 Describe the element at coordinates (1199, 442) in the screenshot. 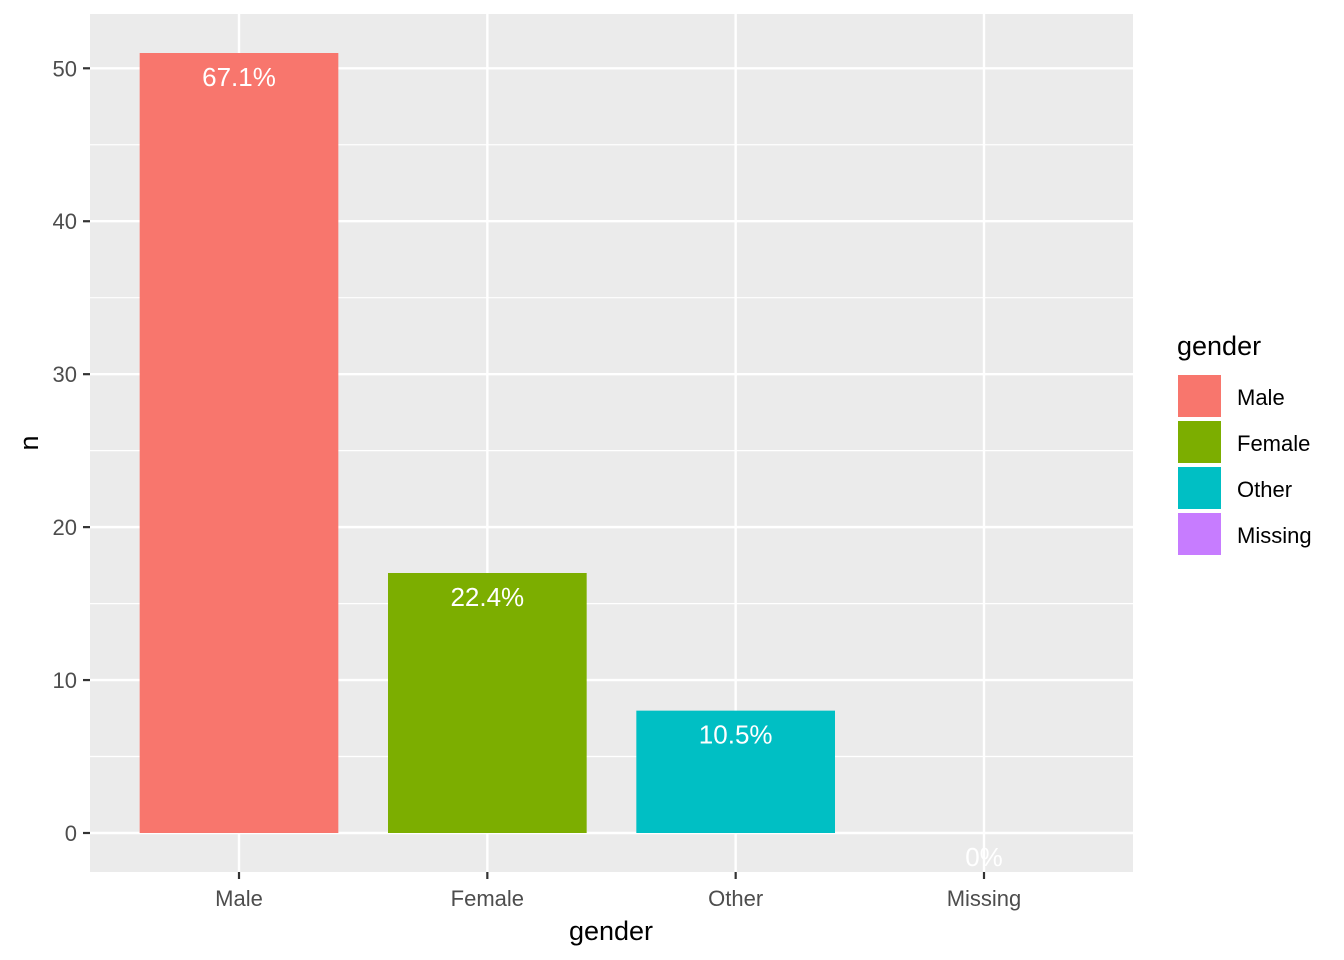

I see `legend-key-female` at that location.